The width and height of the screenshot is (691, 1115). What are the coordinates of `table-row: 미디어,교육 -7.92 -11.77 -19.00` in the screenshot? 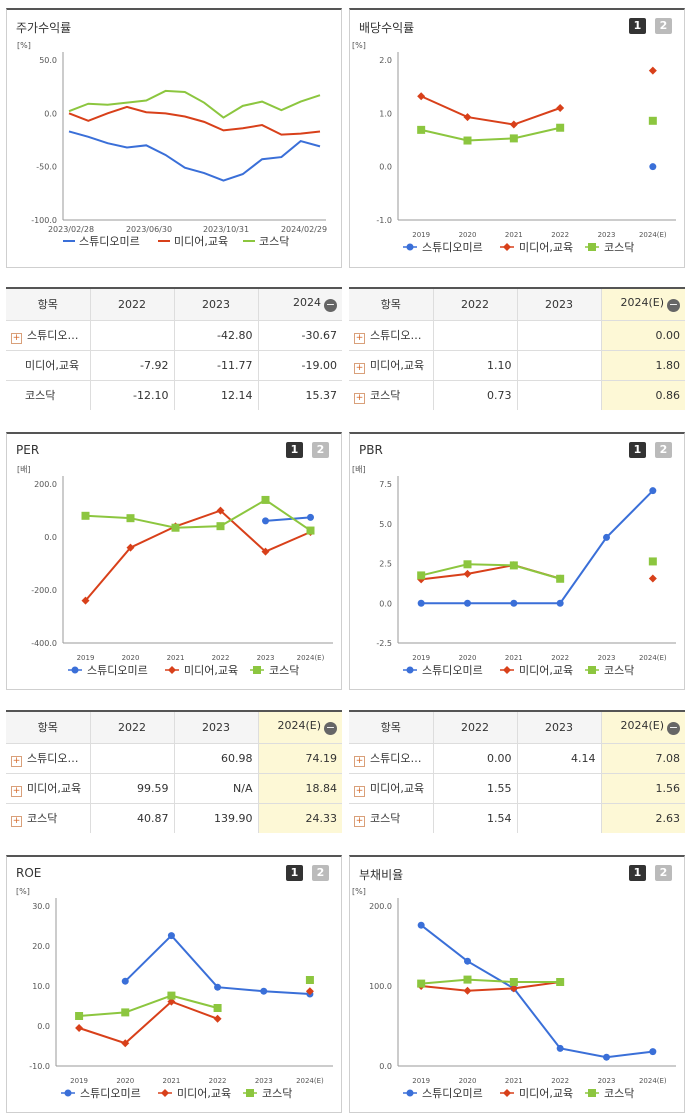 It's located at (174, 364).